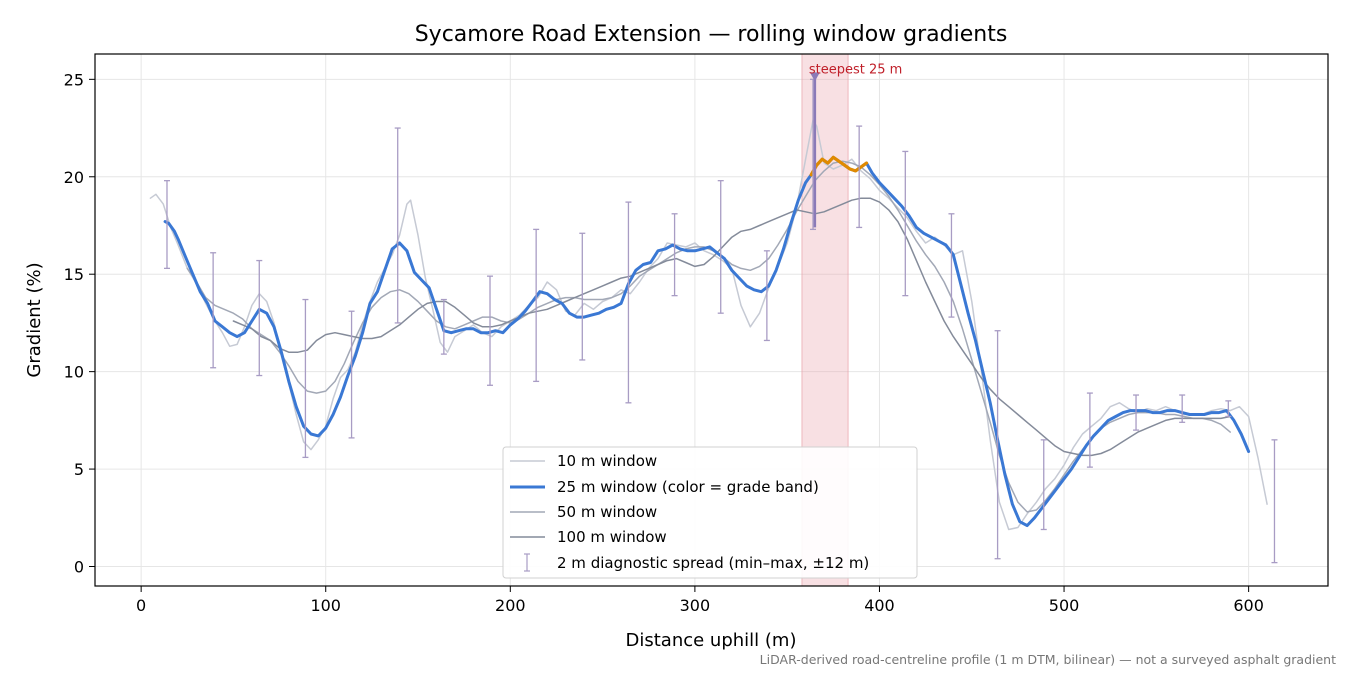 Image resolution: width=1350 pixels, height=675 pixels. What do you see at coordinates (74, 177) in the screenshot?
I see `y-tick-label: 20` at bounding box center [74, 177].